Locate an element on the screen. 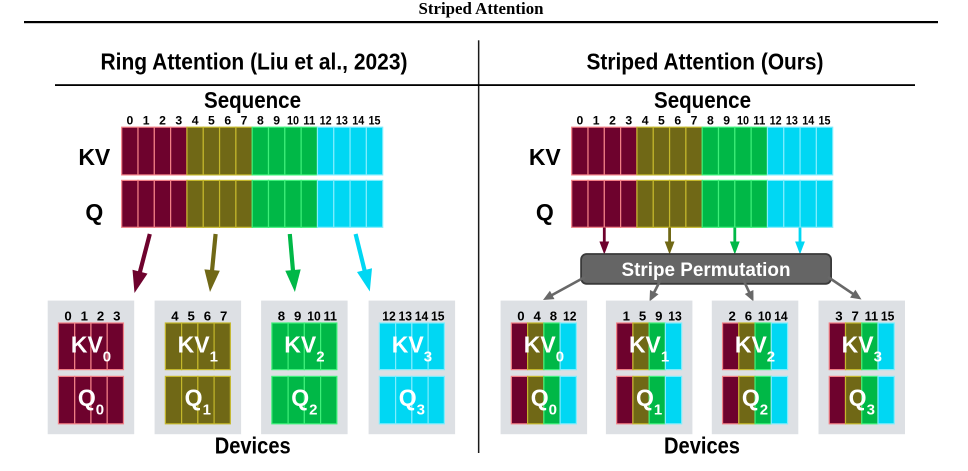  svg-text:Ring Attention (Liu et al., 20: Ring Attention (Liu et al., 2023) is located at coordinates (254, 61).